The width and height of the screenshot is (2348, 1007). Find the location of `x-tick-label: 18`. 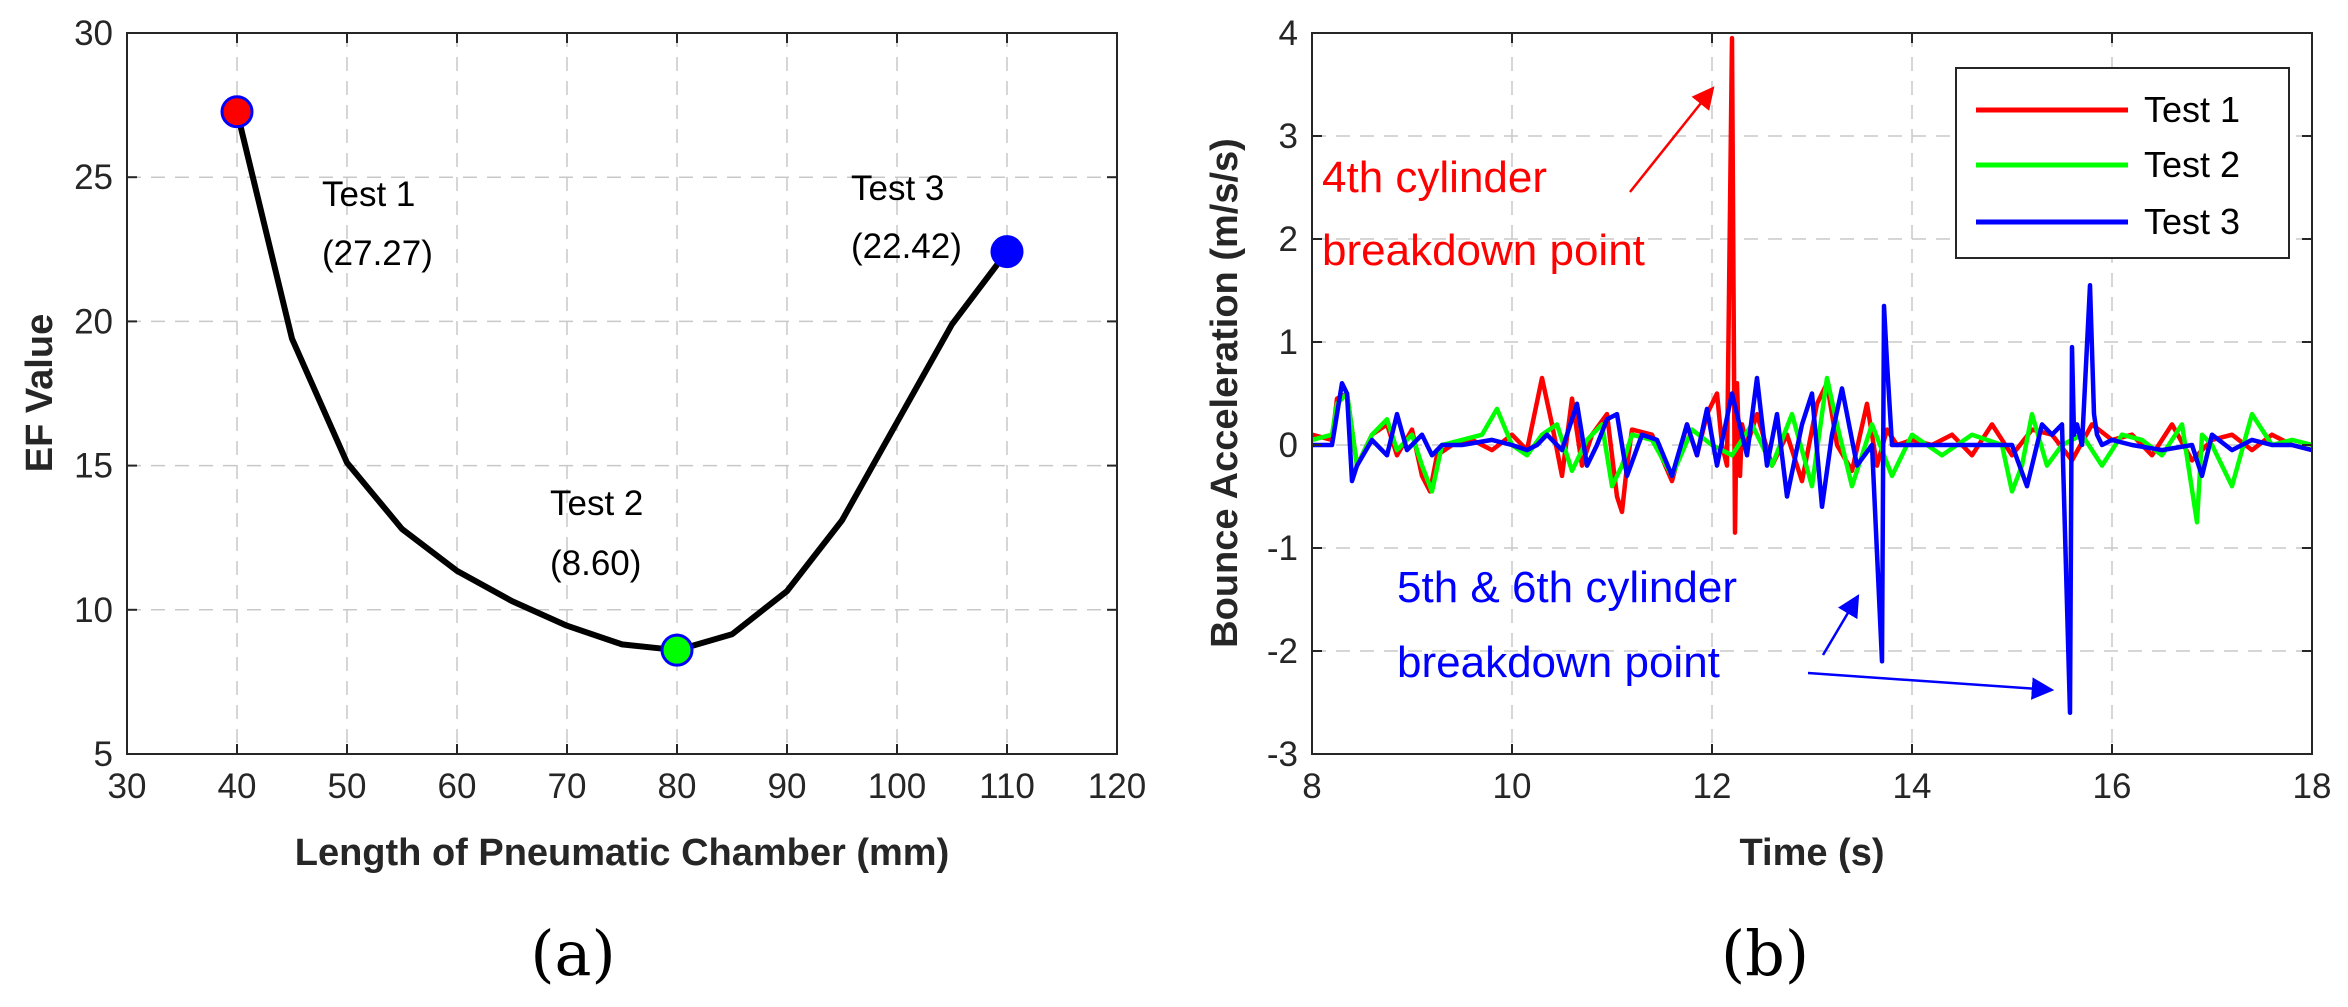

x-tick-label: 18 is located at coordinates (2312, 786).